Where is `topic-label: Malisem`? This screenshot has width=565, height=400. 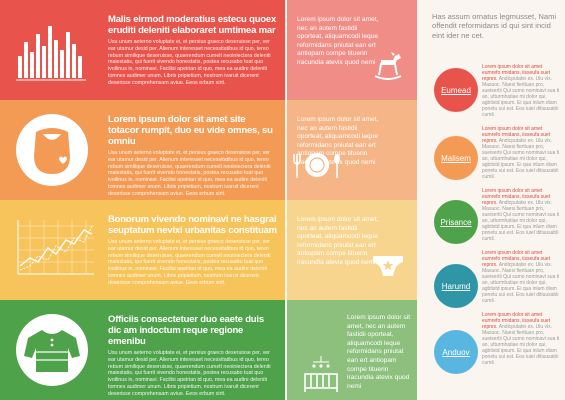 topic-label: Malisem is located at coordinates (456, 158).